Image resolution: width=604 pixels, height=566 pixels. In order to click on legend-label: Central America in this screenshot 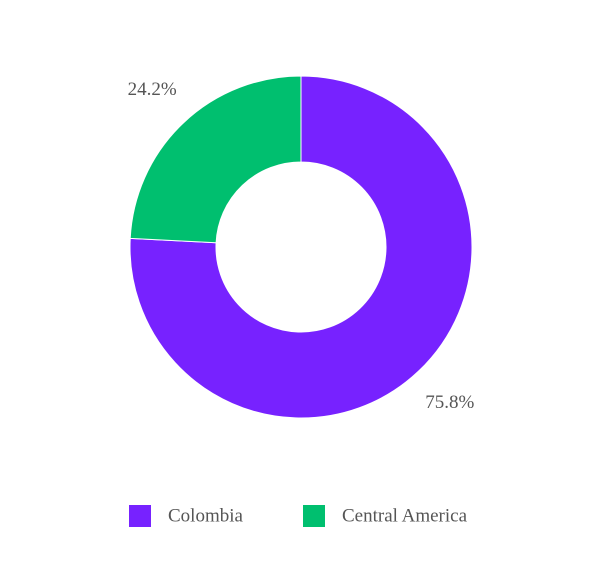, I will do `click(405, 515)`.